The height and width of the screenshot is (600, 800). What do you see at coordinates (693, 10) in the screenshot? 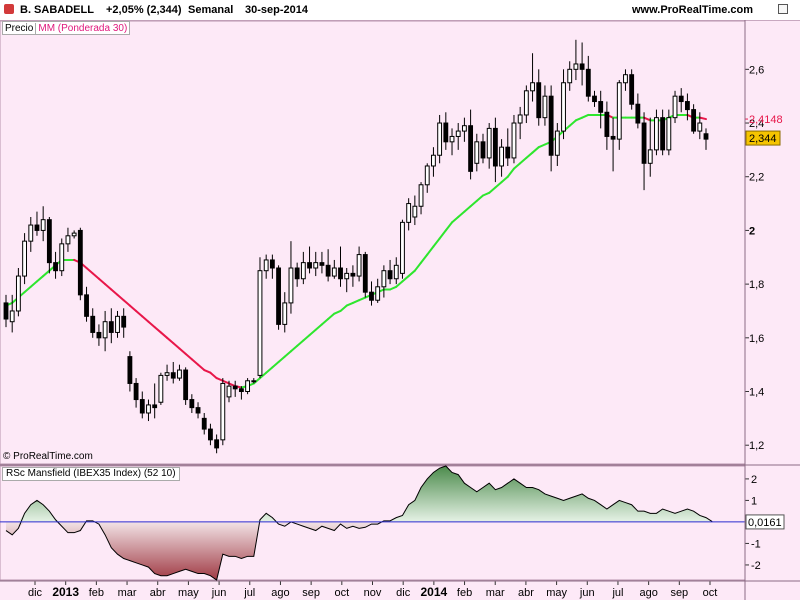
I see `site-url: www.ProRealTime.com` at bounding box center [693, 10].